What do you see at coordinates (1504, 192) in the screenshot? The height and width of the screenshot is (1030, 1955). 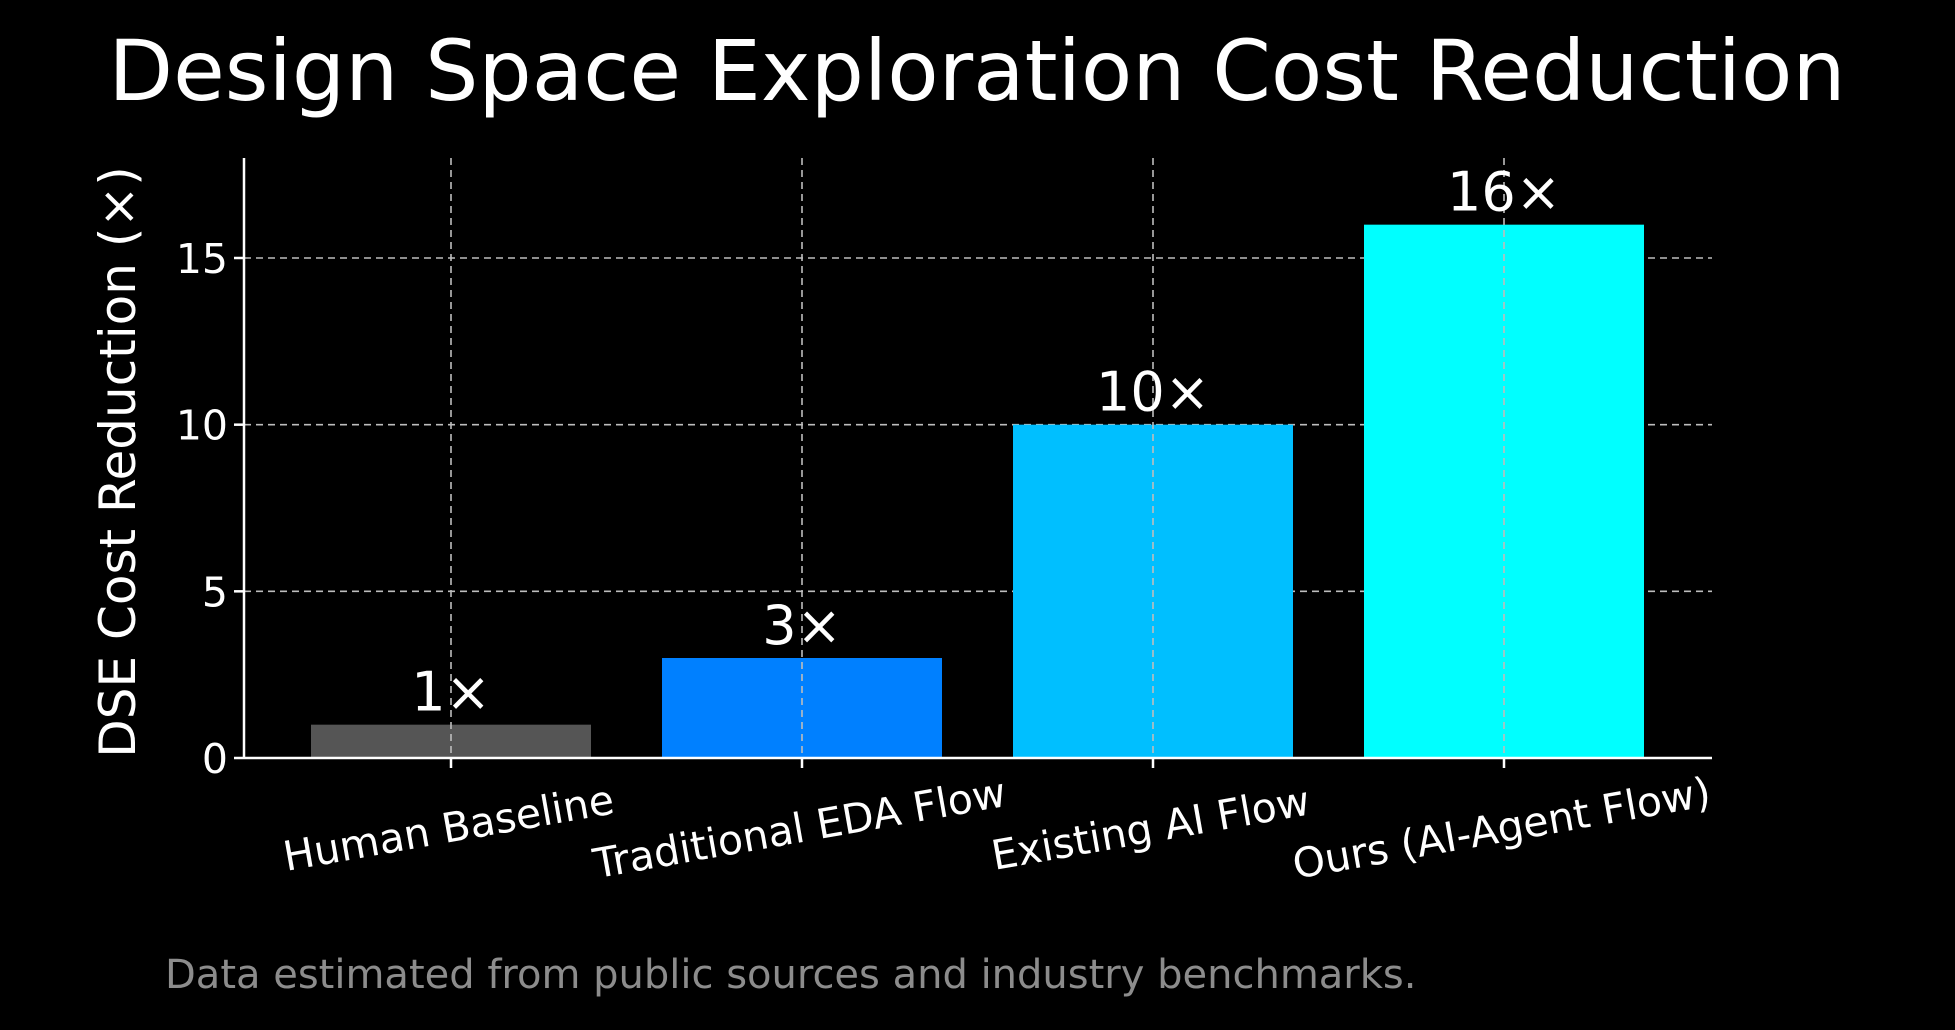 I see `bar-value-label: 16×` at bounding box center [1504, 192].